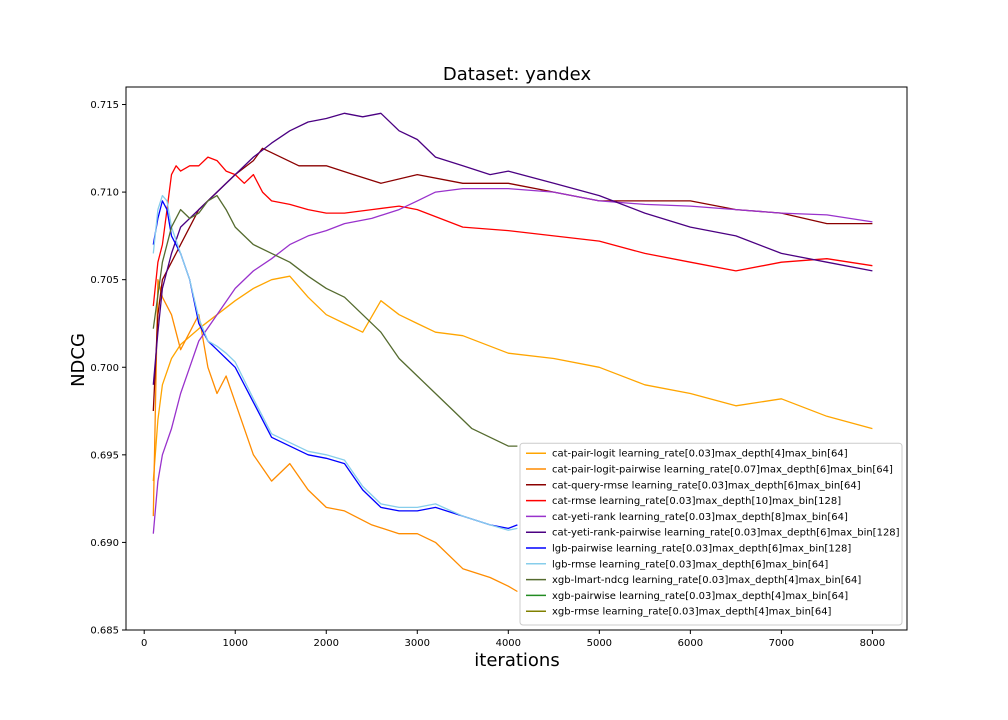 The width and height of the screenshot is (1008, 720). What do you see at coordinates (417, 643) in the screenshot?
I see `x-tick-label: 3000` at bounding box center [417, 643].